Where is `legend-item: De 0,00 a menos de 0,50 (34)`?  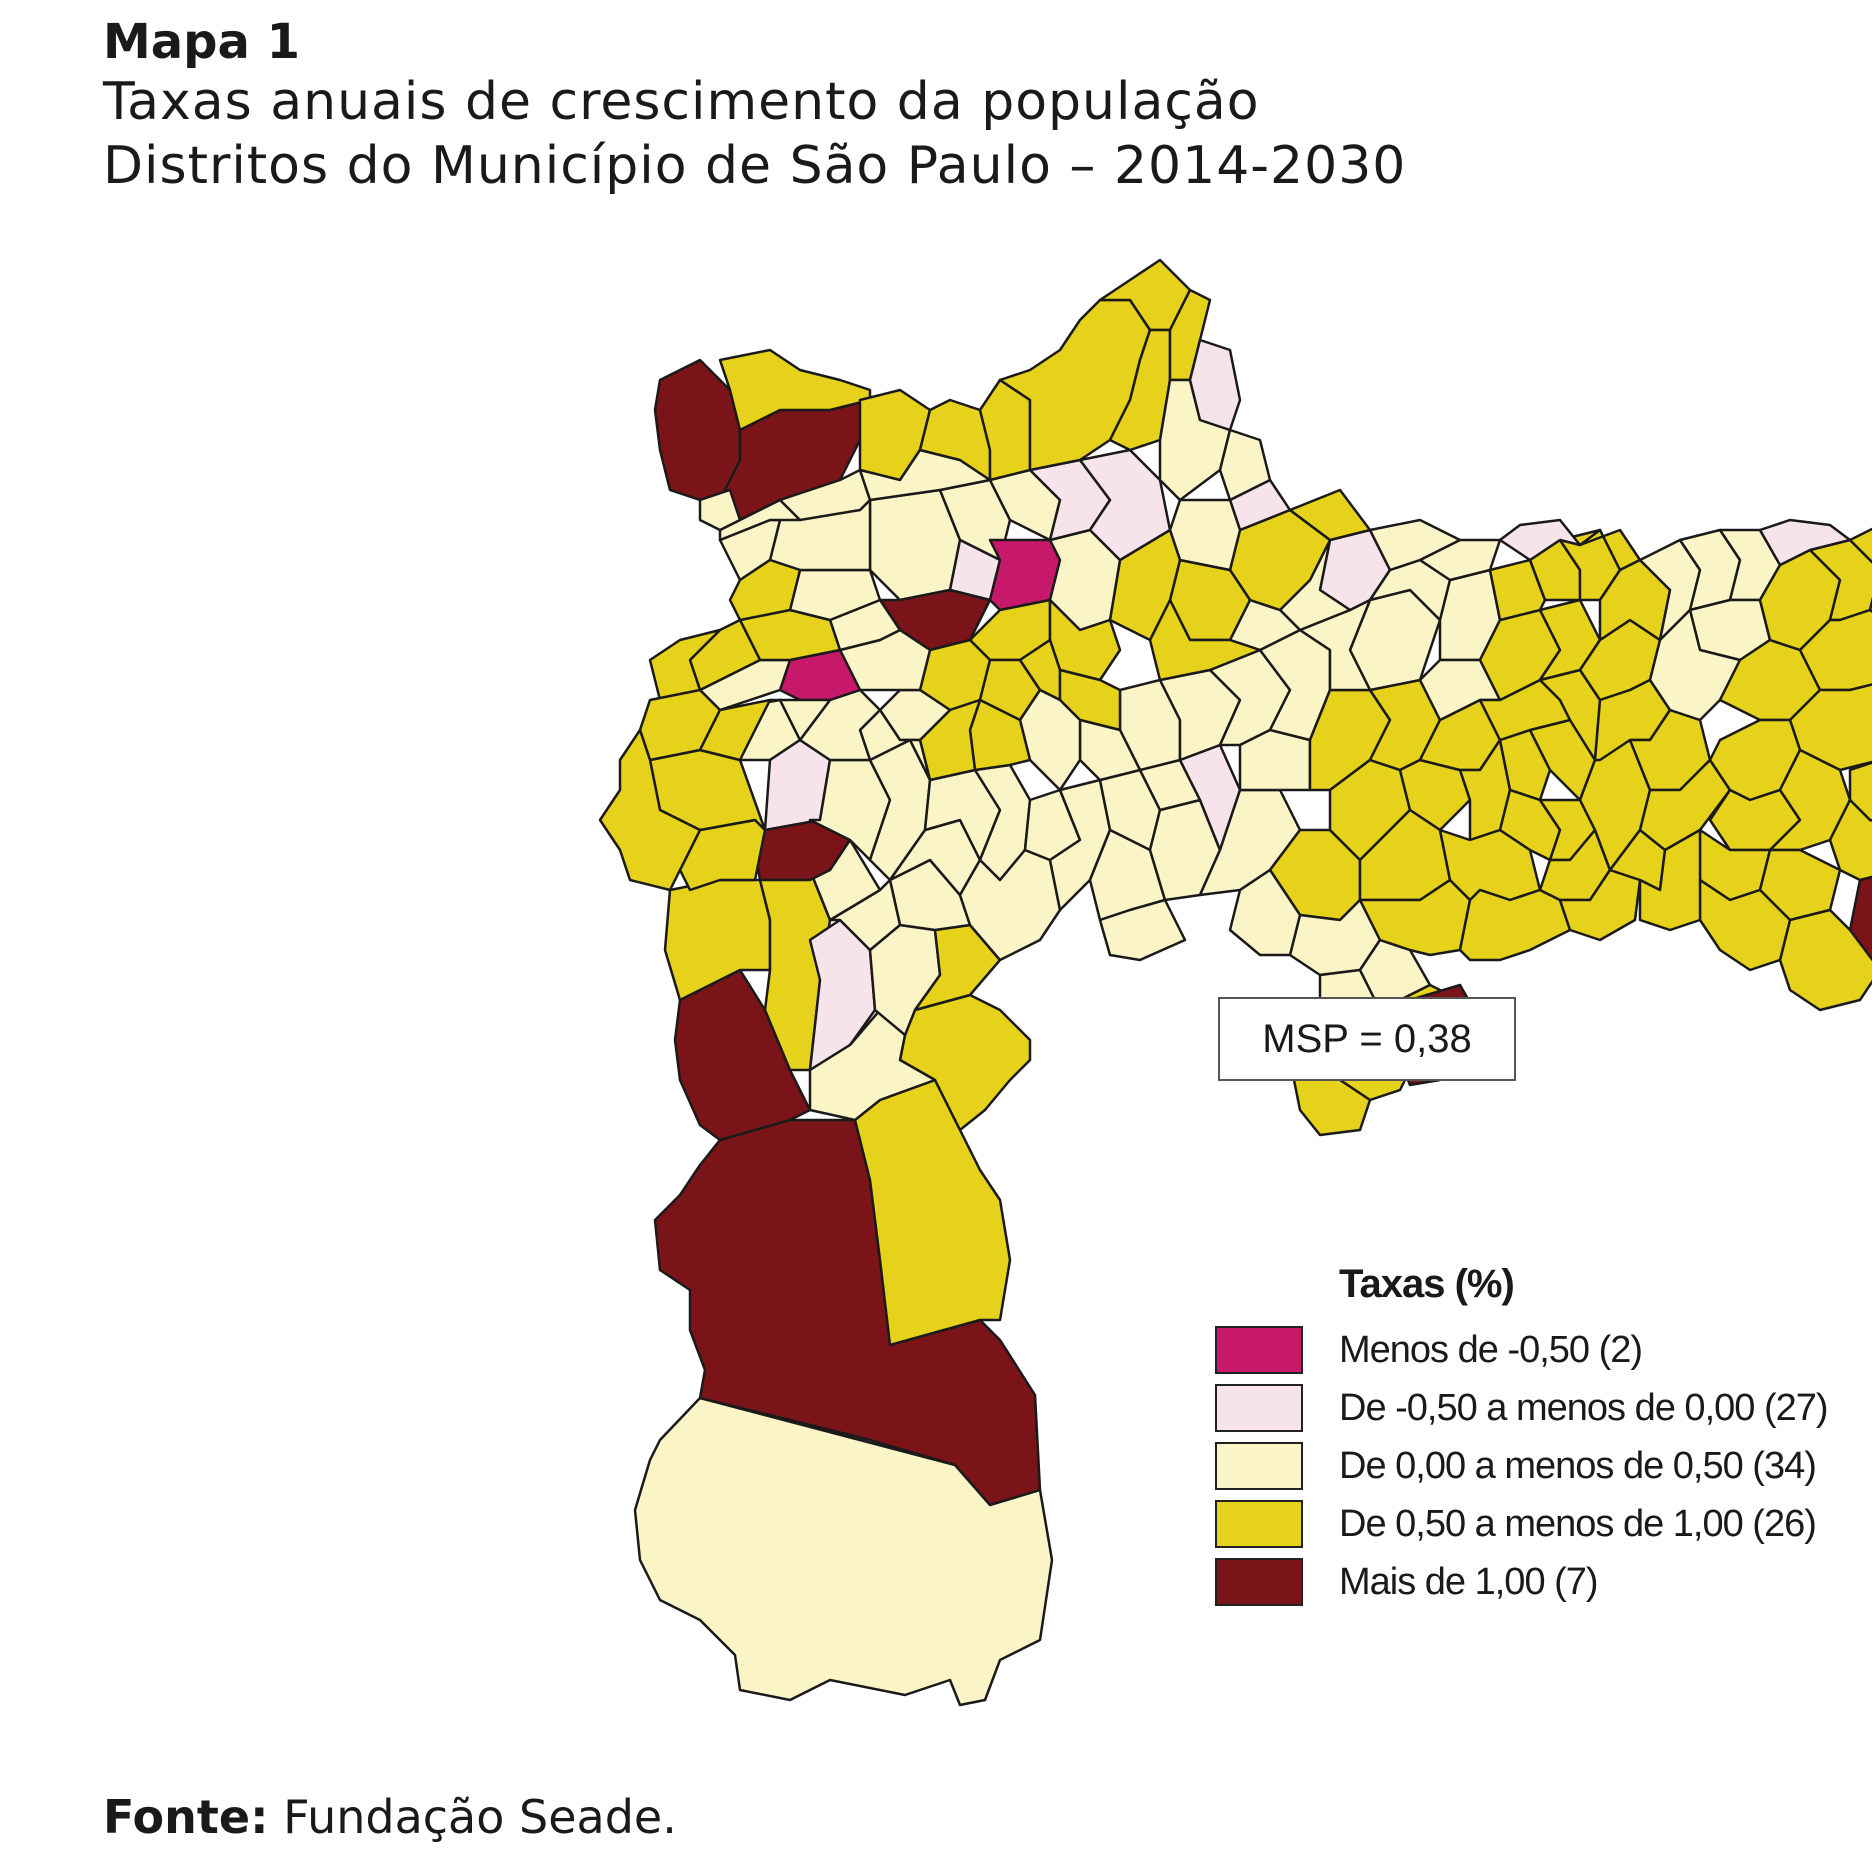 legend-item: De 0,00 a menos de 0,50 (34) is located at coordinates (1535, 1466).